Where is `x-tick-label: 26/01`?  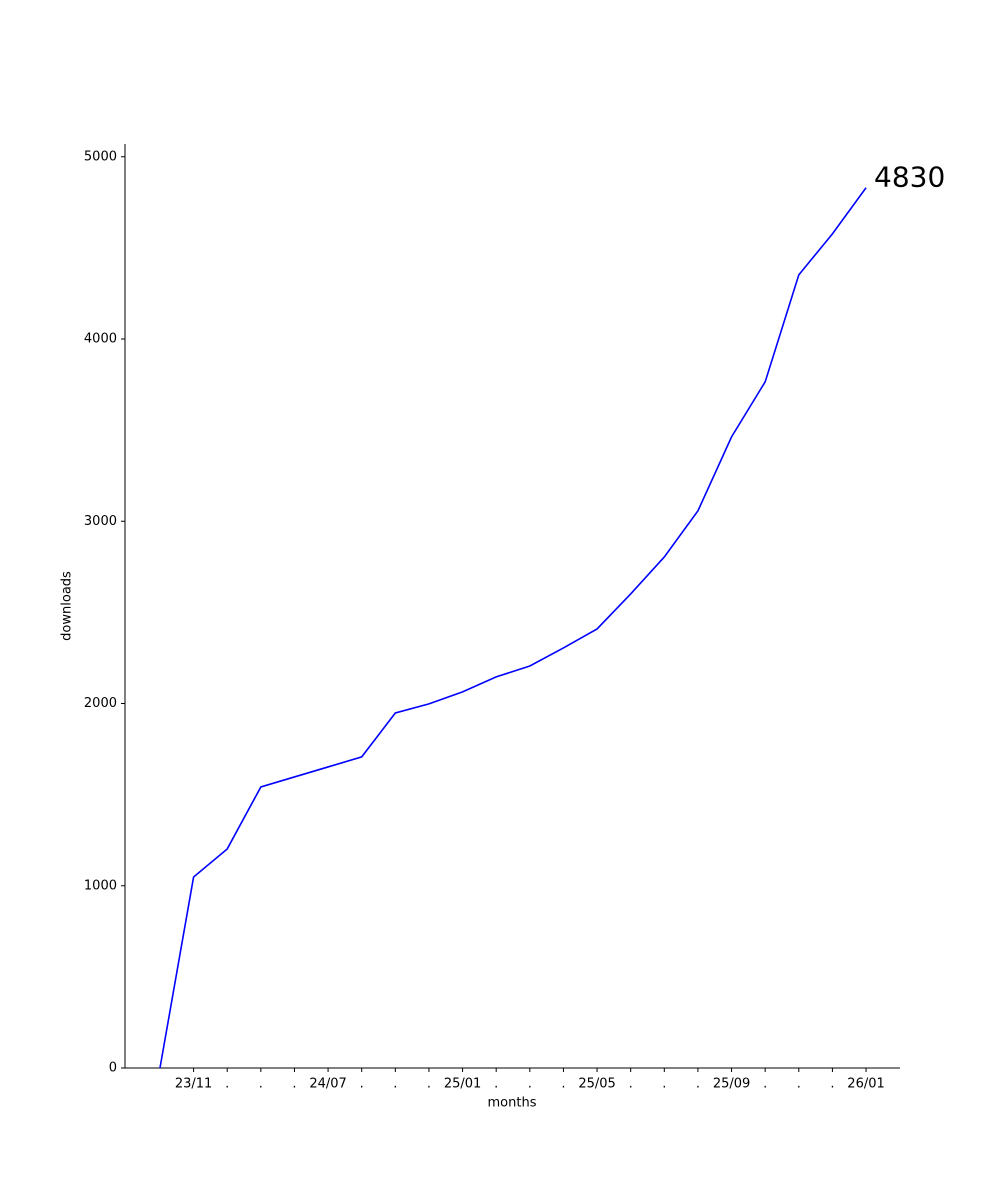 x-tick-label: 26/01 is located at coordinates (865, 1084).